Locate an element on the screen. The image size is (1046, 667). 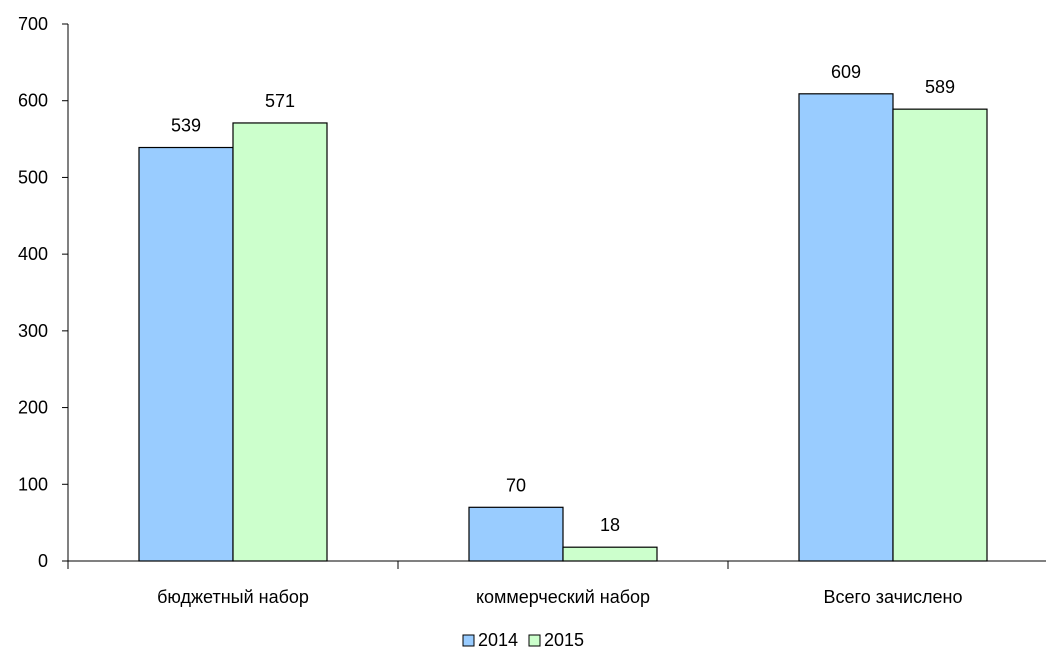
y-tick-label: 500 is located at coordinates (33, 177).